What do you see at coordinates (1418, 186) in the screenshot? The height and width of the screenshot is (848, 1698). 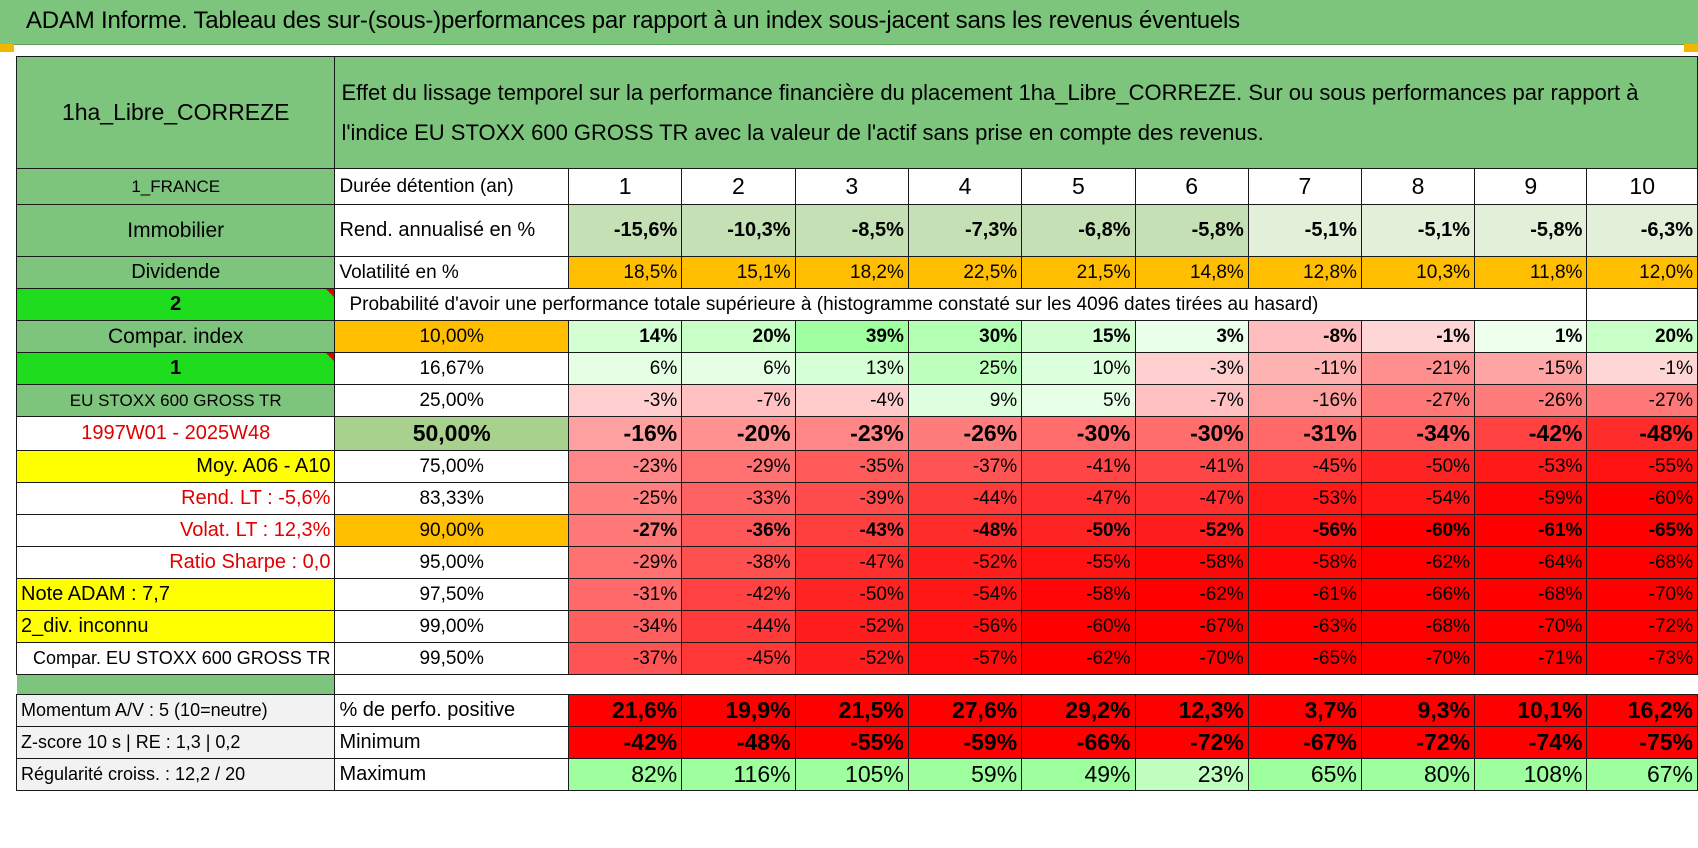 I see `year-header: 8` at bounding box center [1418, 186].